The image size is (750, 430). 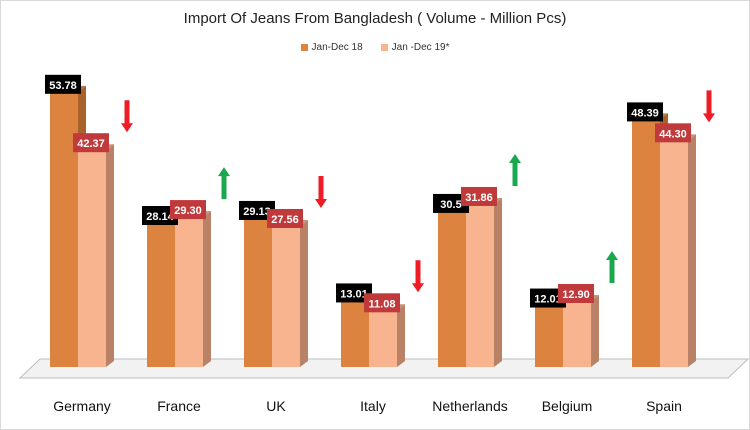 I want to click on value-label-bg-2-belgium, so click(x=576, y=293).